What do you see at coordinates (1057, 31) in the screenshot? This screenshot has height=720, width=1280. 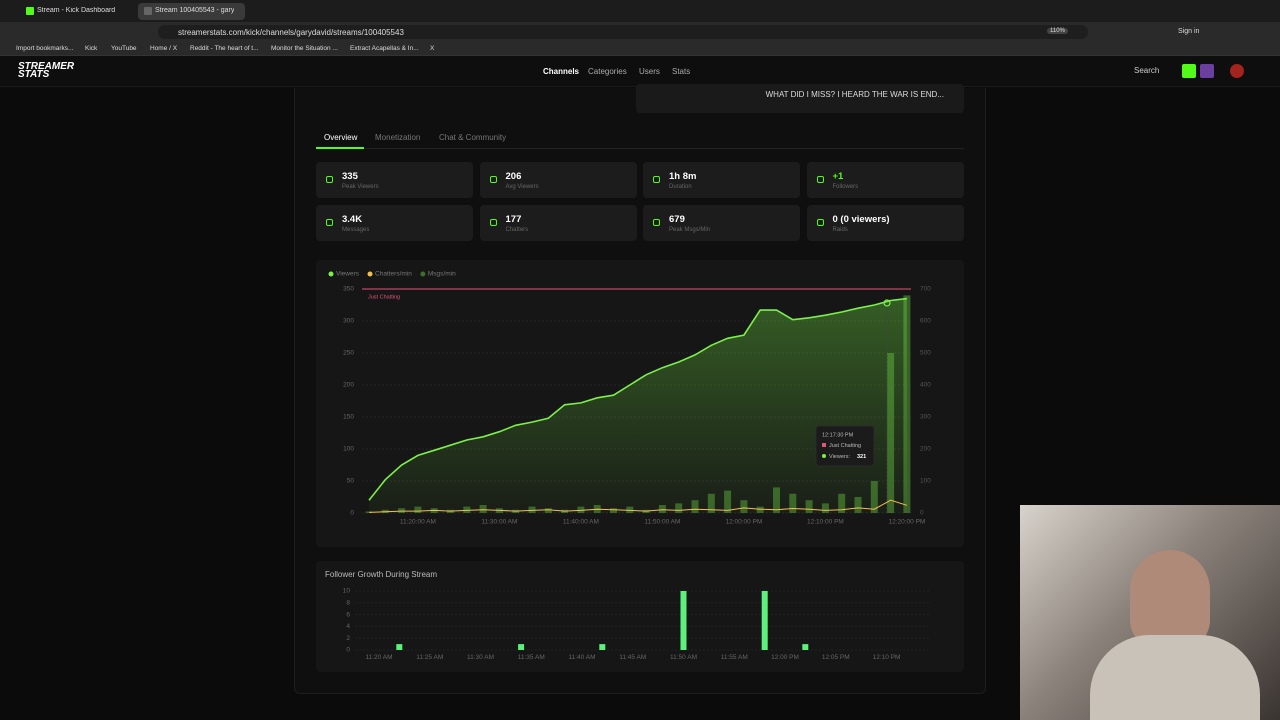 I see `zoom-level: 110%` at bounding box center [1057, 31].